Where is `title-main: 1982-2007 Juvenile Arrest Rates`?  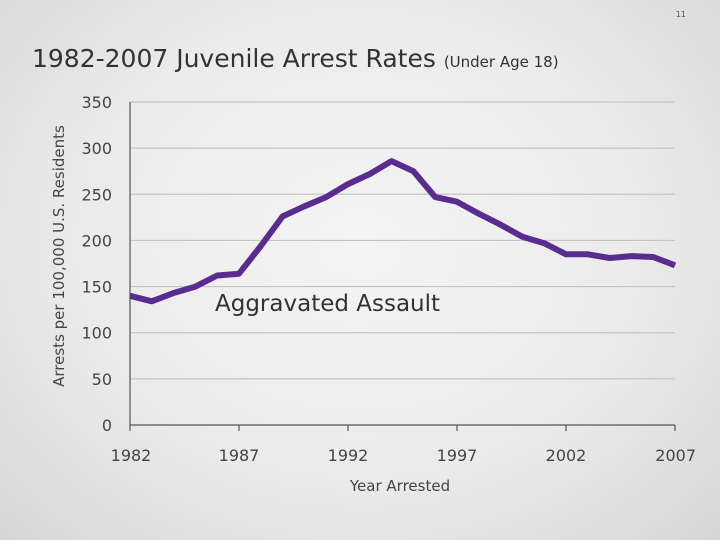
title-main: 1982-2007 Juvenile Arrest Rates is located at coordinates (234, 58).